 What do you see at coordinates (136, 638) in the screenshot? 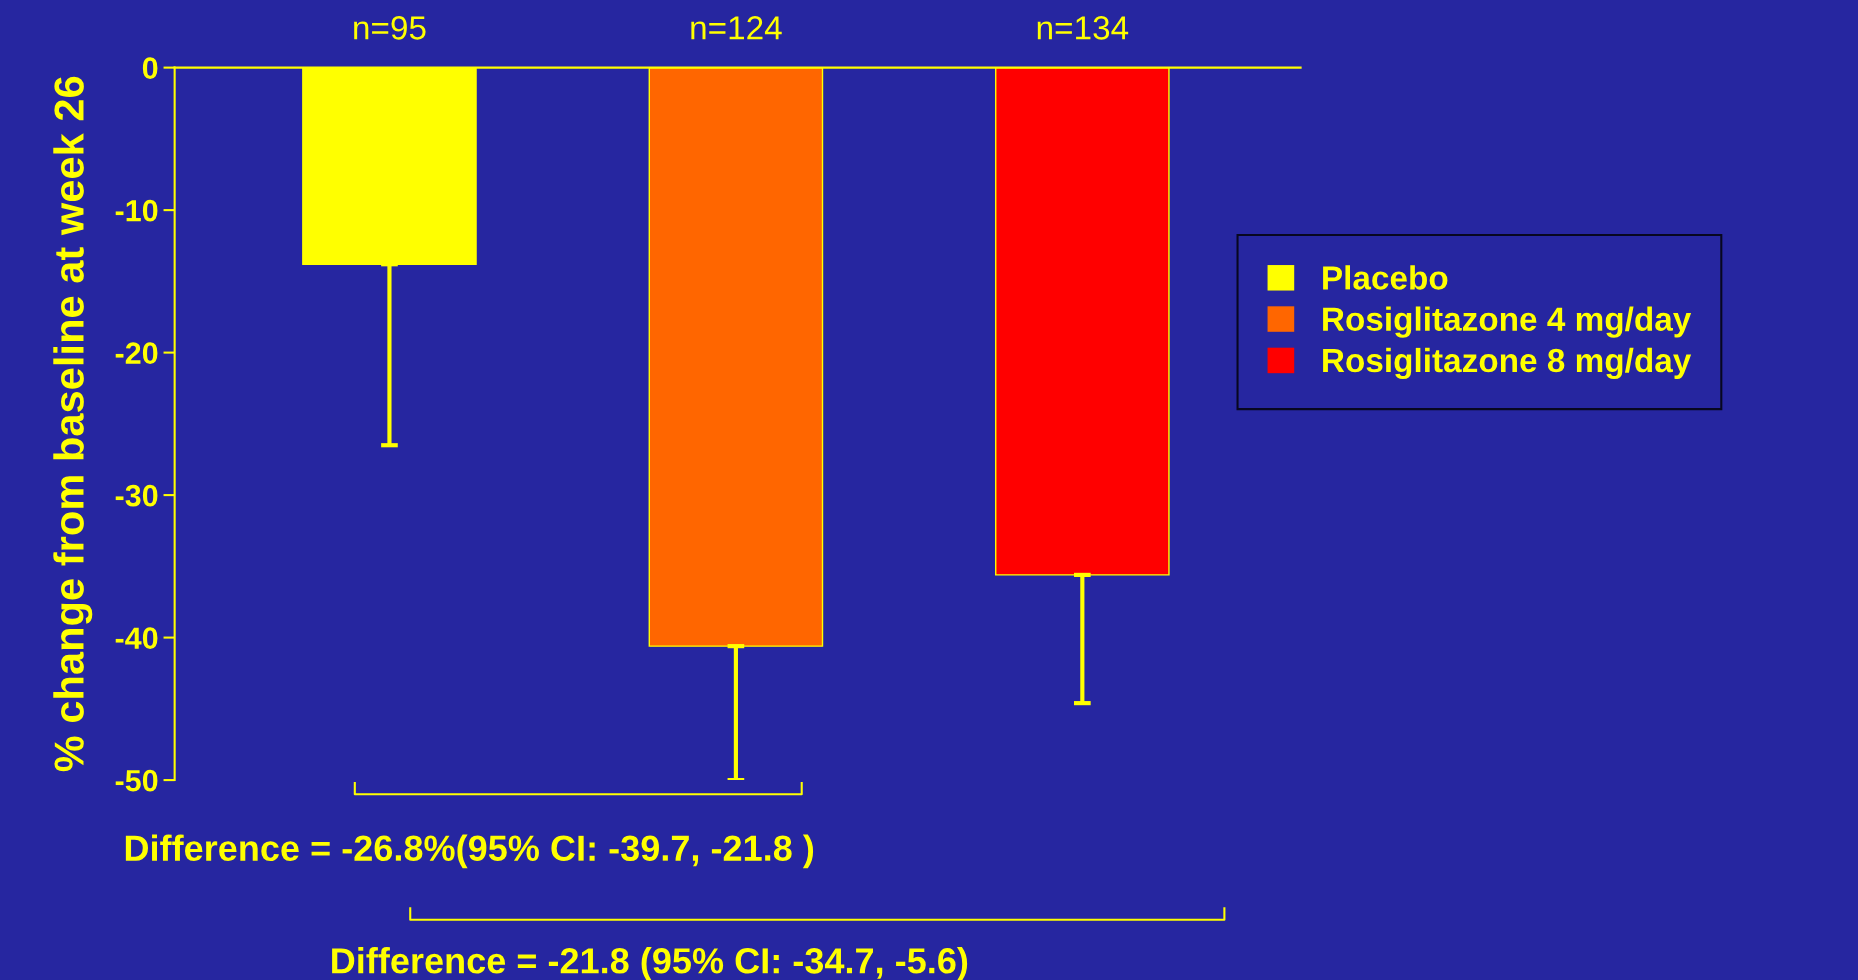
I see `y-tick-label: -40` at bounding box center [136, 638].